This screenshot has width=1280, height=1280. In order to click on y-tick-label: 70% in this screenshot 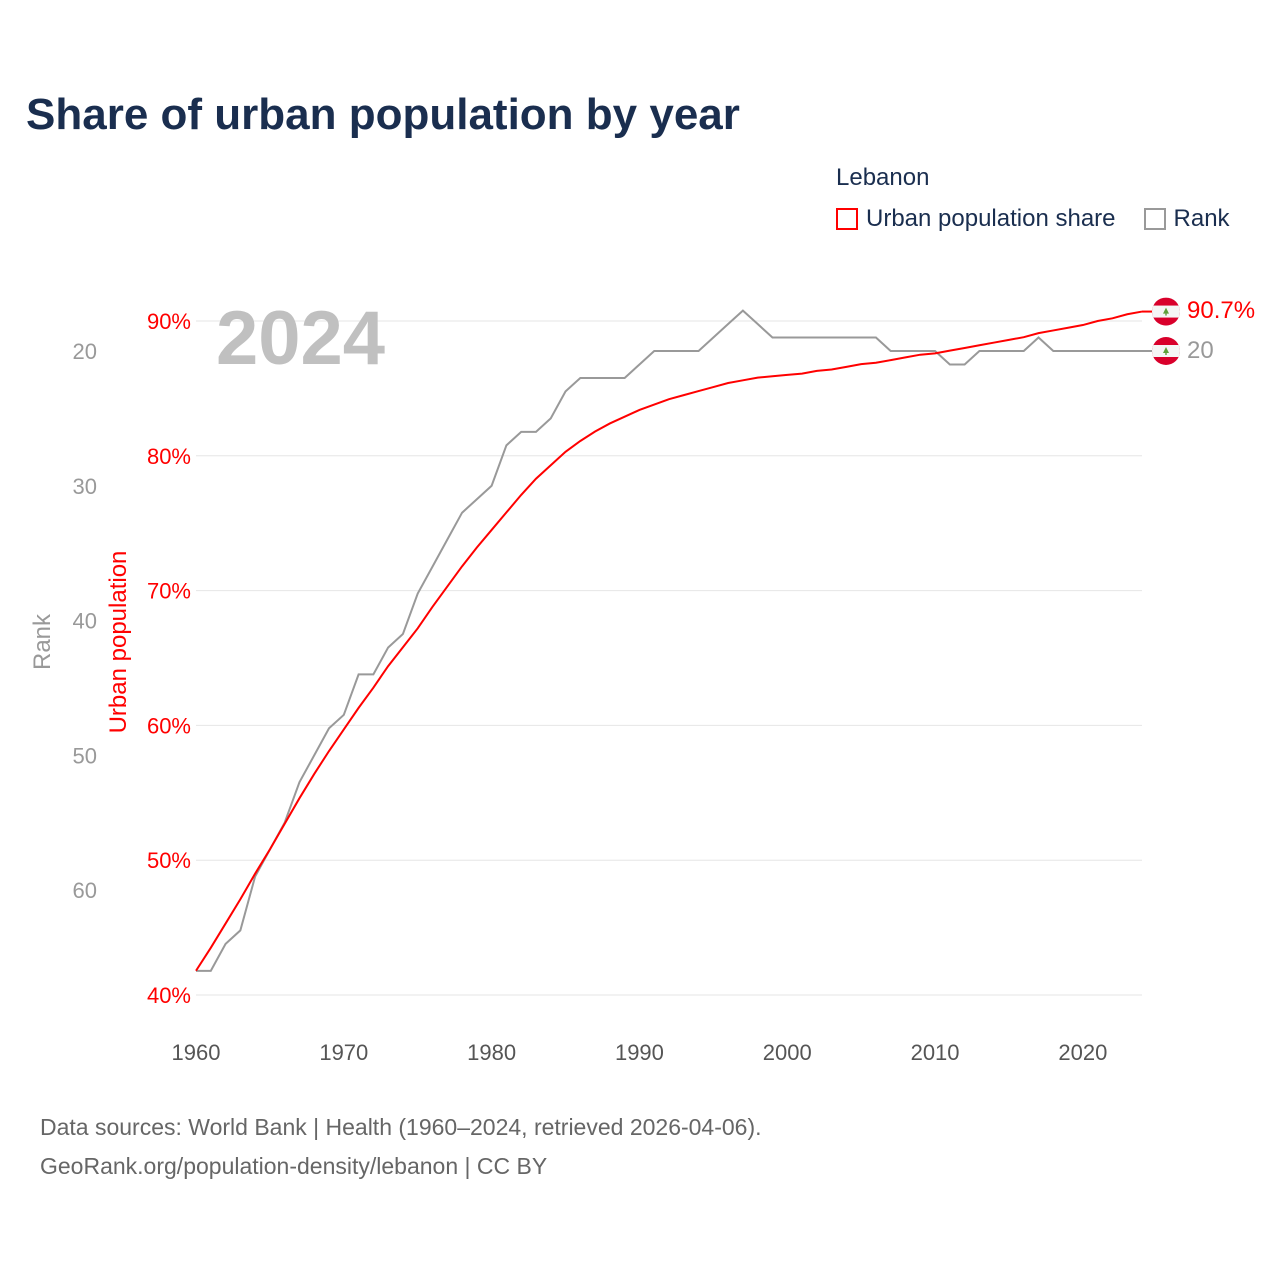, I will do `click(169, 591)`.